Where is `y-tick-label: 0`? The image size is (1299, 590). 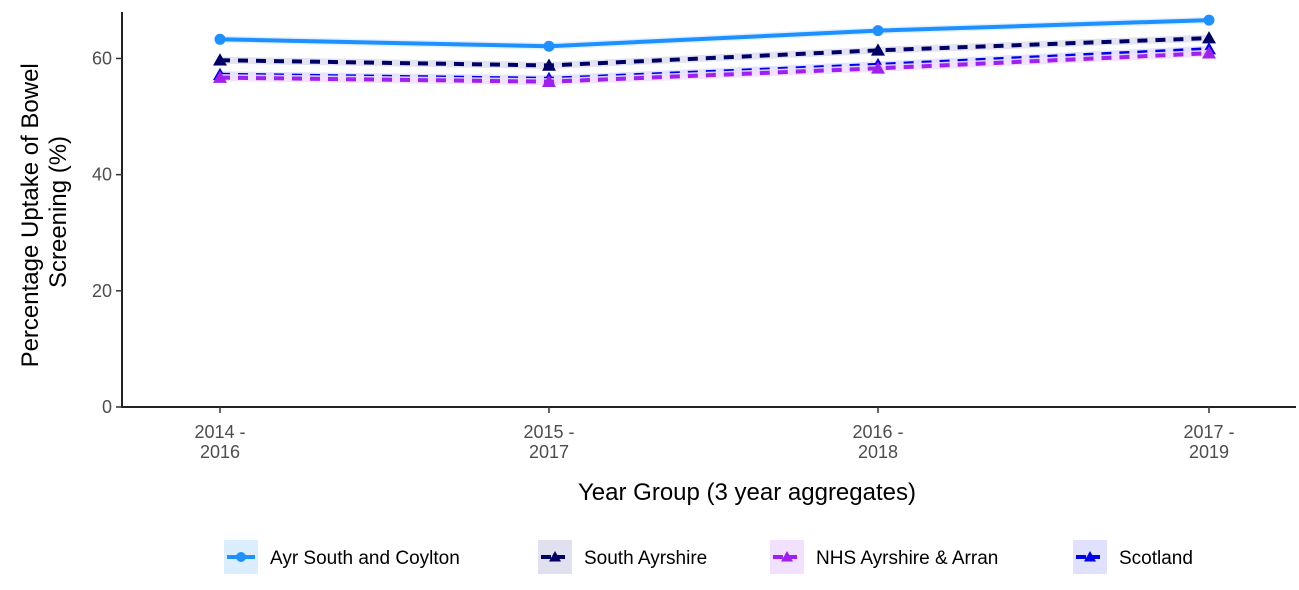
y-tick-label: 0 is located at coordinates (107, 407).